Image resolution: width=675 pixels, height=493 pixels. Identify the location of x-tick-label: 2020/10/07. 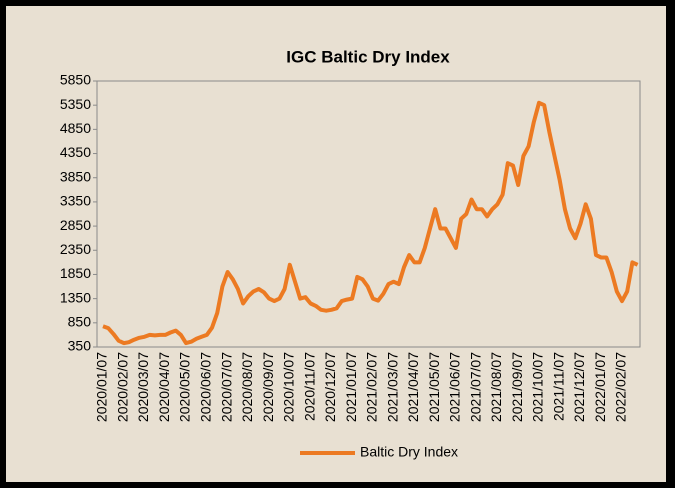
(289, 387).